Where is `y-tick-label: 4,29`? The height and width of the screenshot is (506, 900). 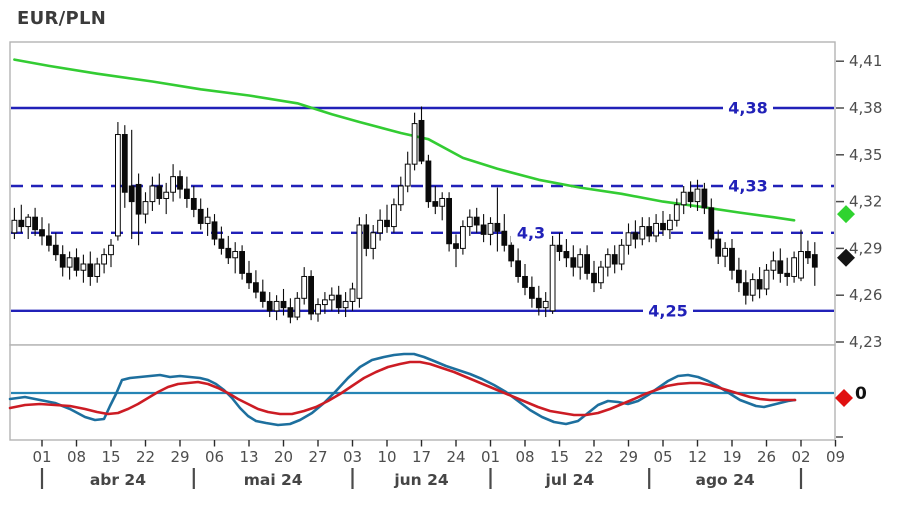
y-tick-label: 4,29 is located at coordinates (865, 248).